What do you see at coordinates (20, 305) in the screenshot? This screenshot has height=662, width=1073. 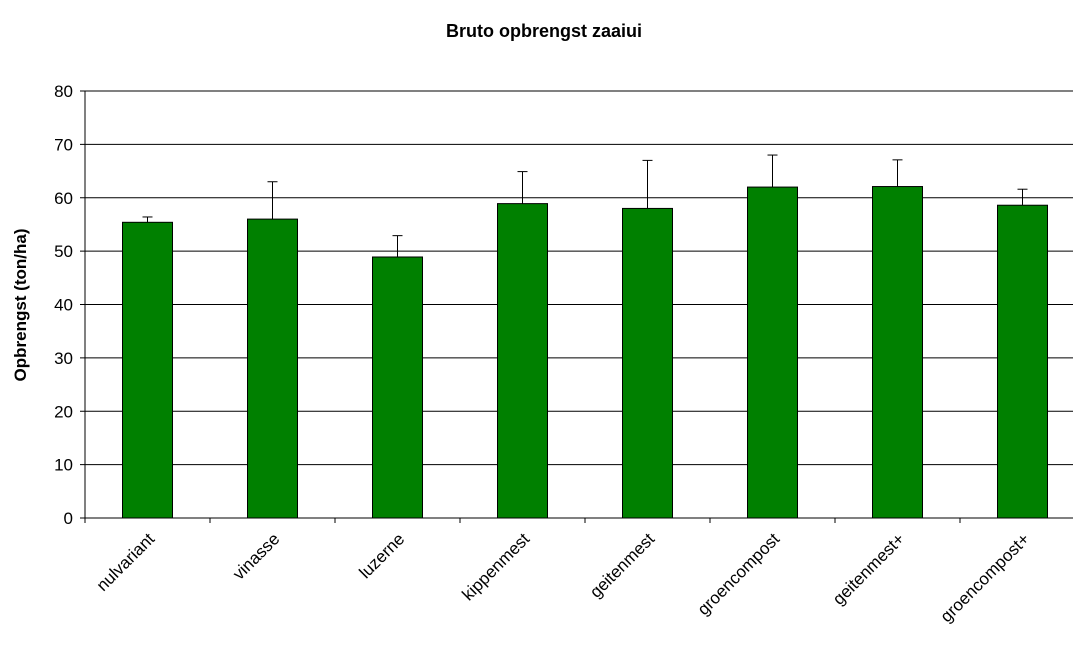 I see `y-axis-label: Opbrengst (ton/ha)` at bounding box center [20, 305].